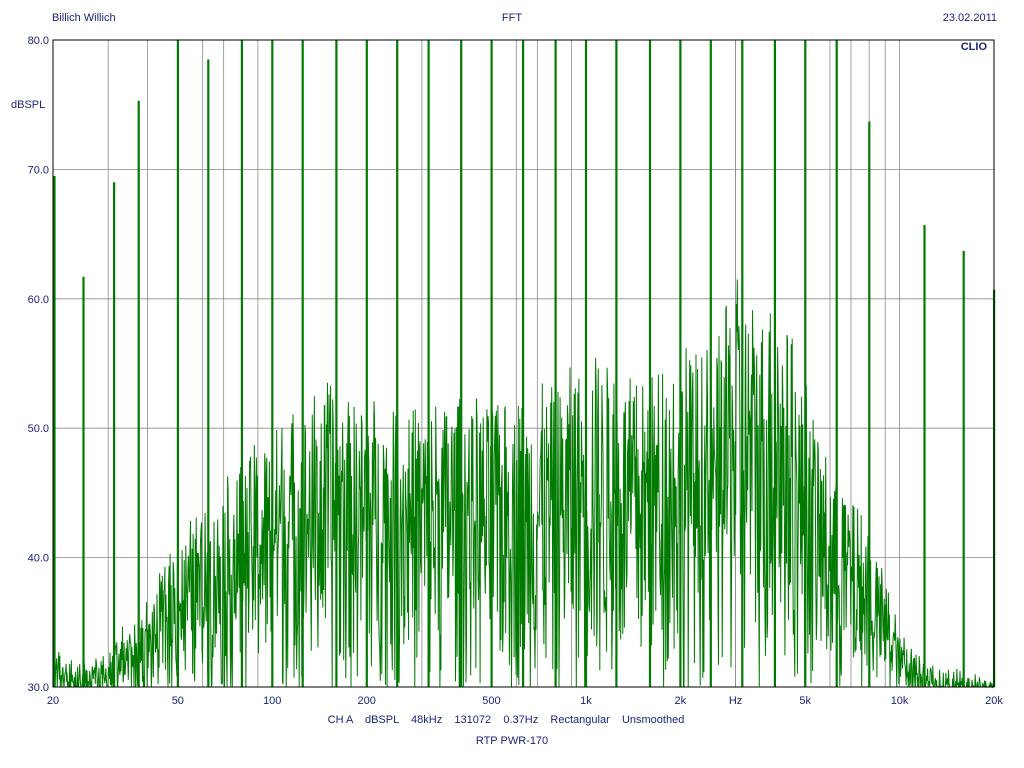 This screenshot has width=1024, height=768. What do you see at coordinates (38, 170) in the screenshot?
I see `y-tick-label: 70.0` at bounding box center [38, 170].